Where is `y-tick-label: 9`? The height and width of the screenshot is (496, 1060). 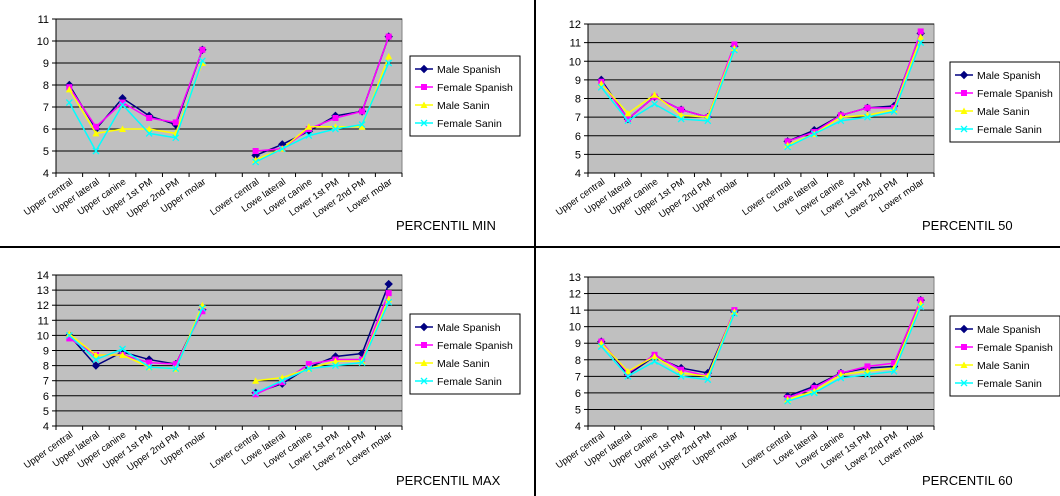
y-tick-label: 9 is located at coordinates (578, 344).